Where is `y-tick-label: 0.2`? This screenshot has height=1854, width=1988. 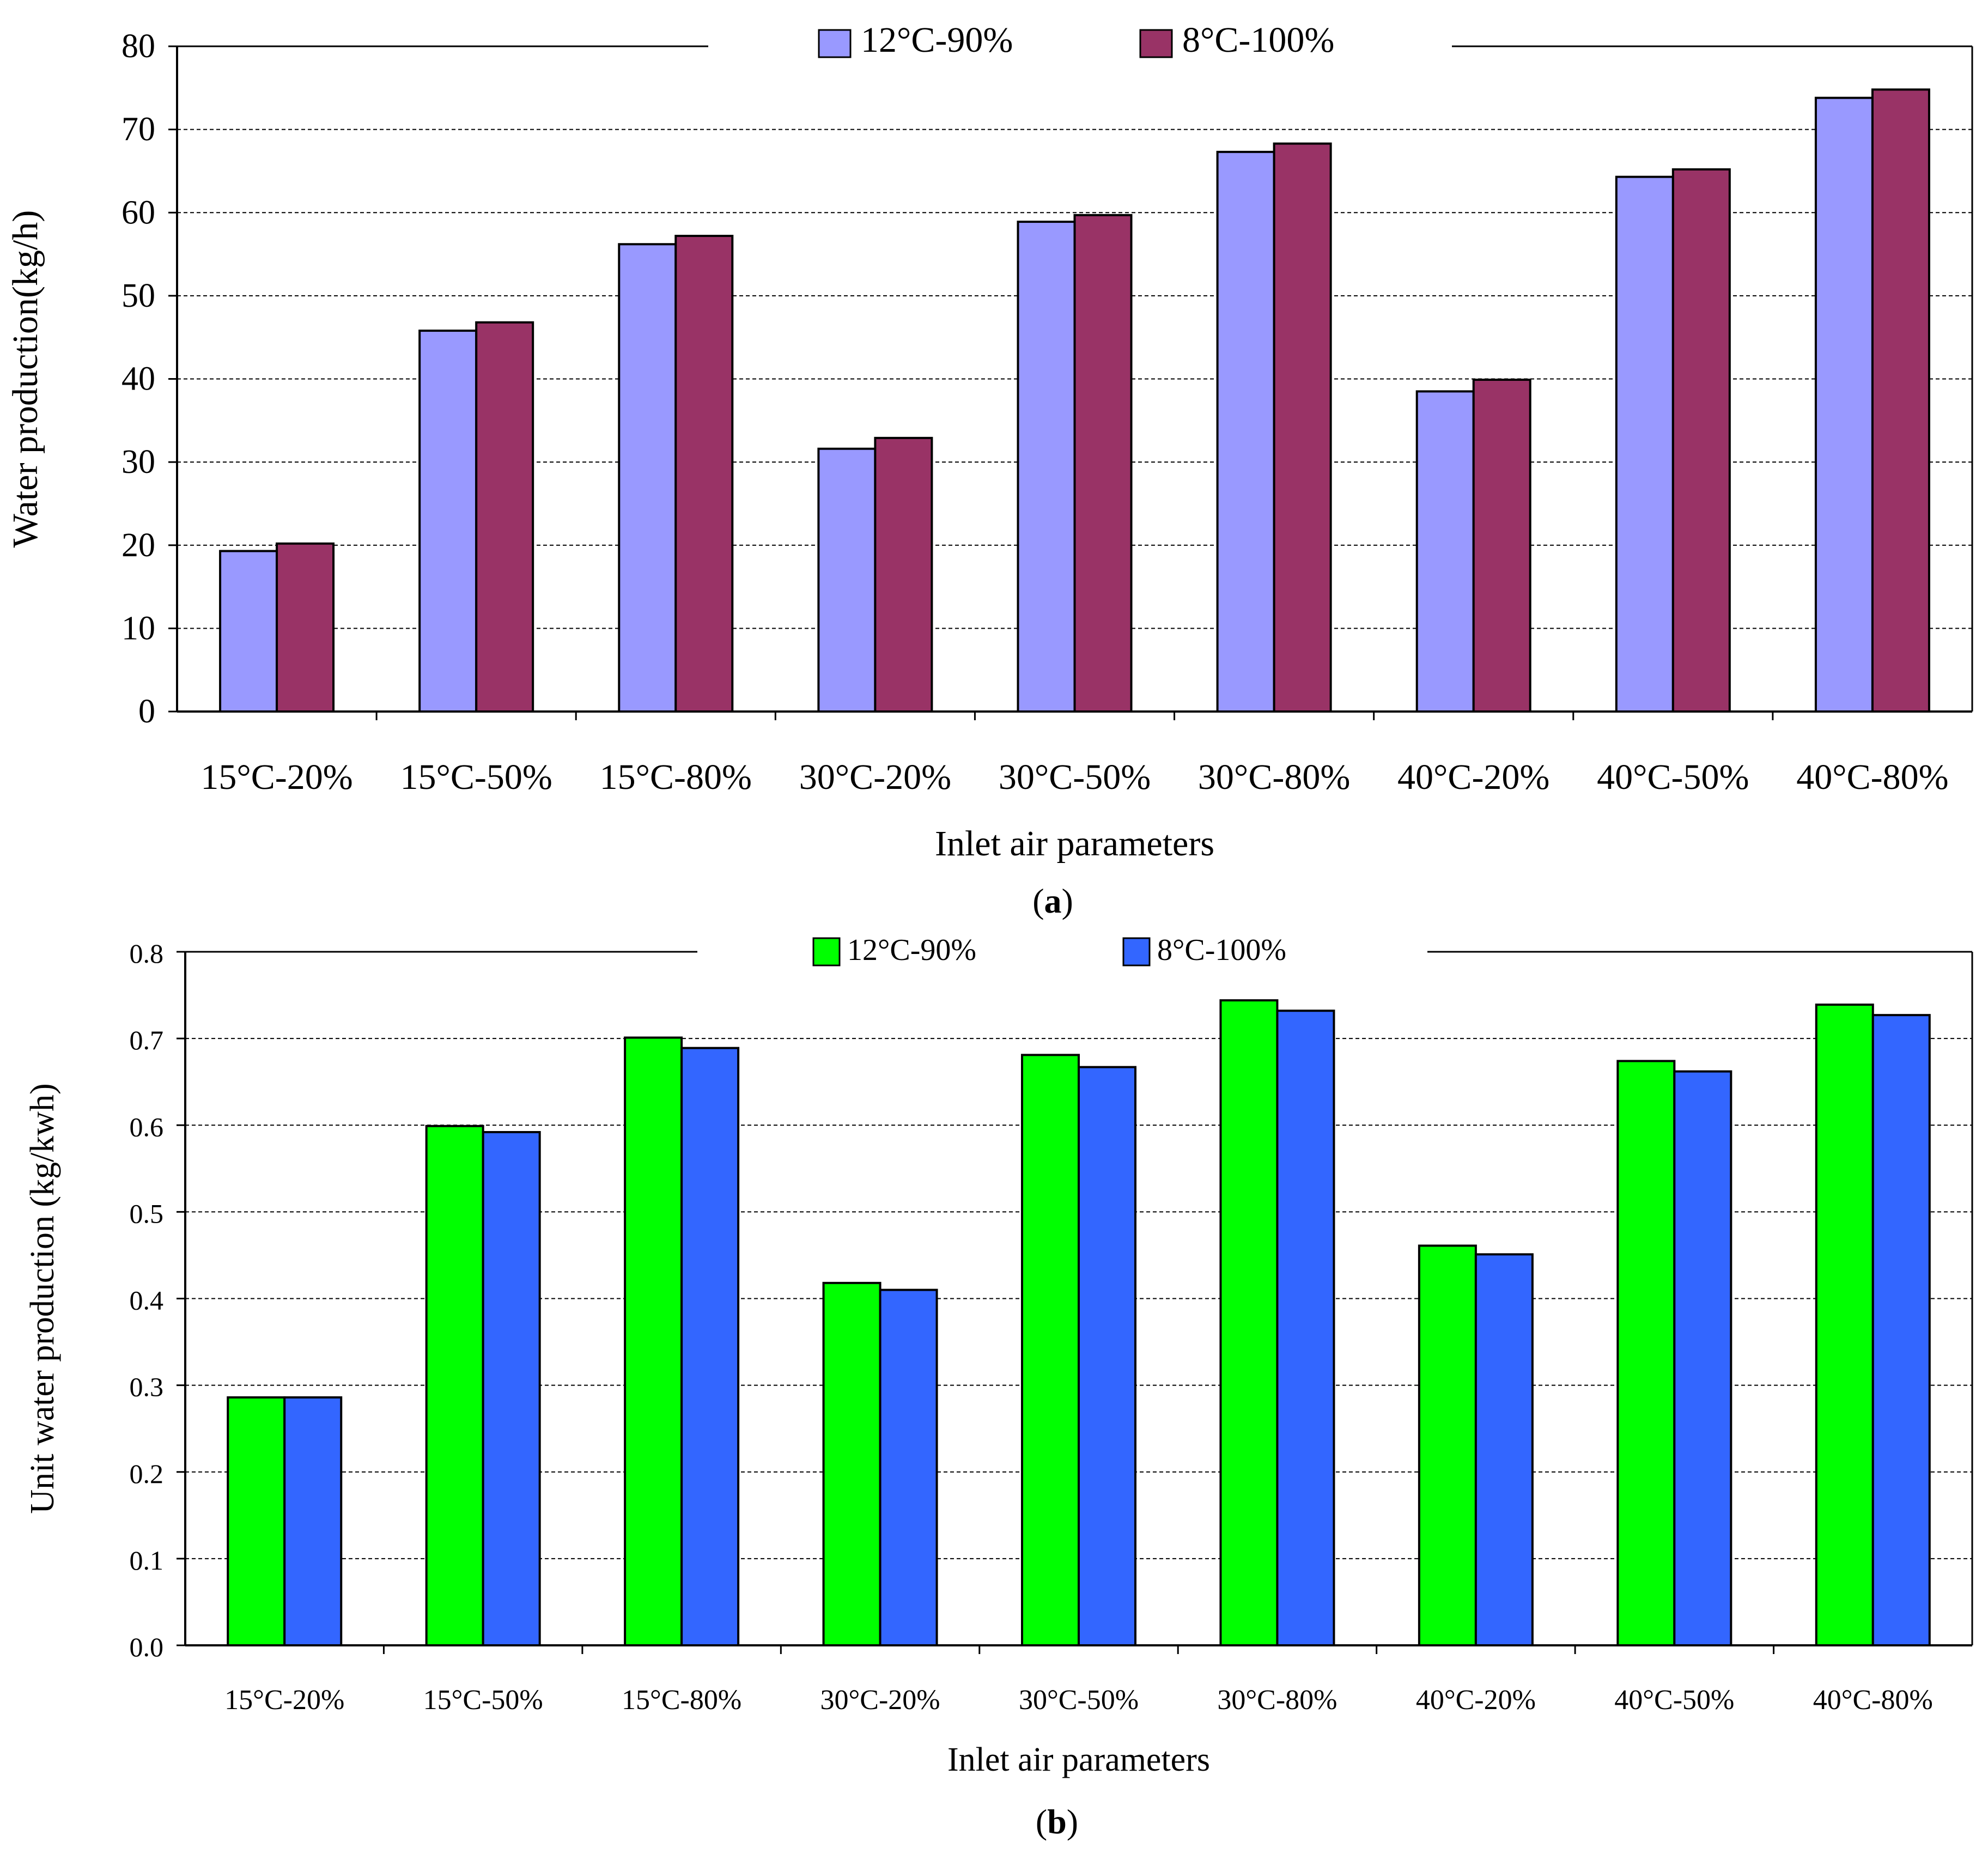 y-tick-label: 0.2 is located at coordinates (147, 1473).